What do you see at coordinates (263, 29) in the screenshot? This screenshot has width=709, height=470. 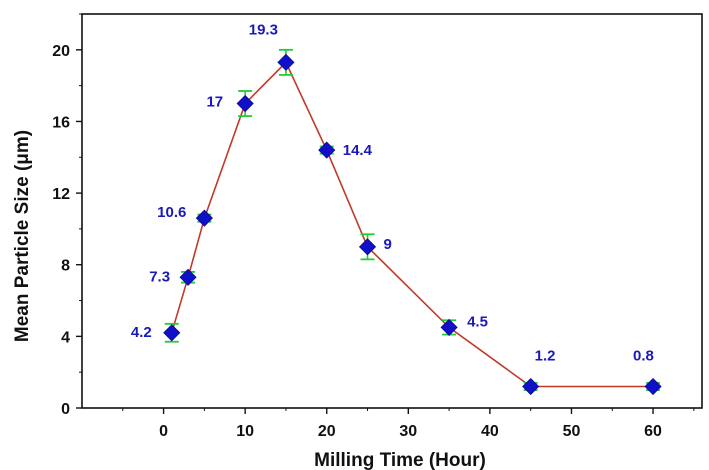 I see `data-label: 19.3` at bounding box center [263, 29].